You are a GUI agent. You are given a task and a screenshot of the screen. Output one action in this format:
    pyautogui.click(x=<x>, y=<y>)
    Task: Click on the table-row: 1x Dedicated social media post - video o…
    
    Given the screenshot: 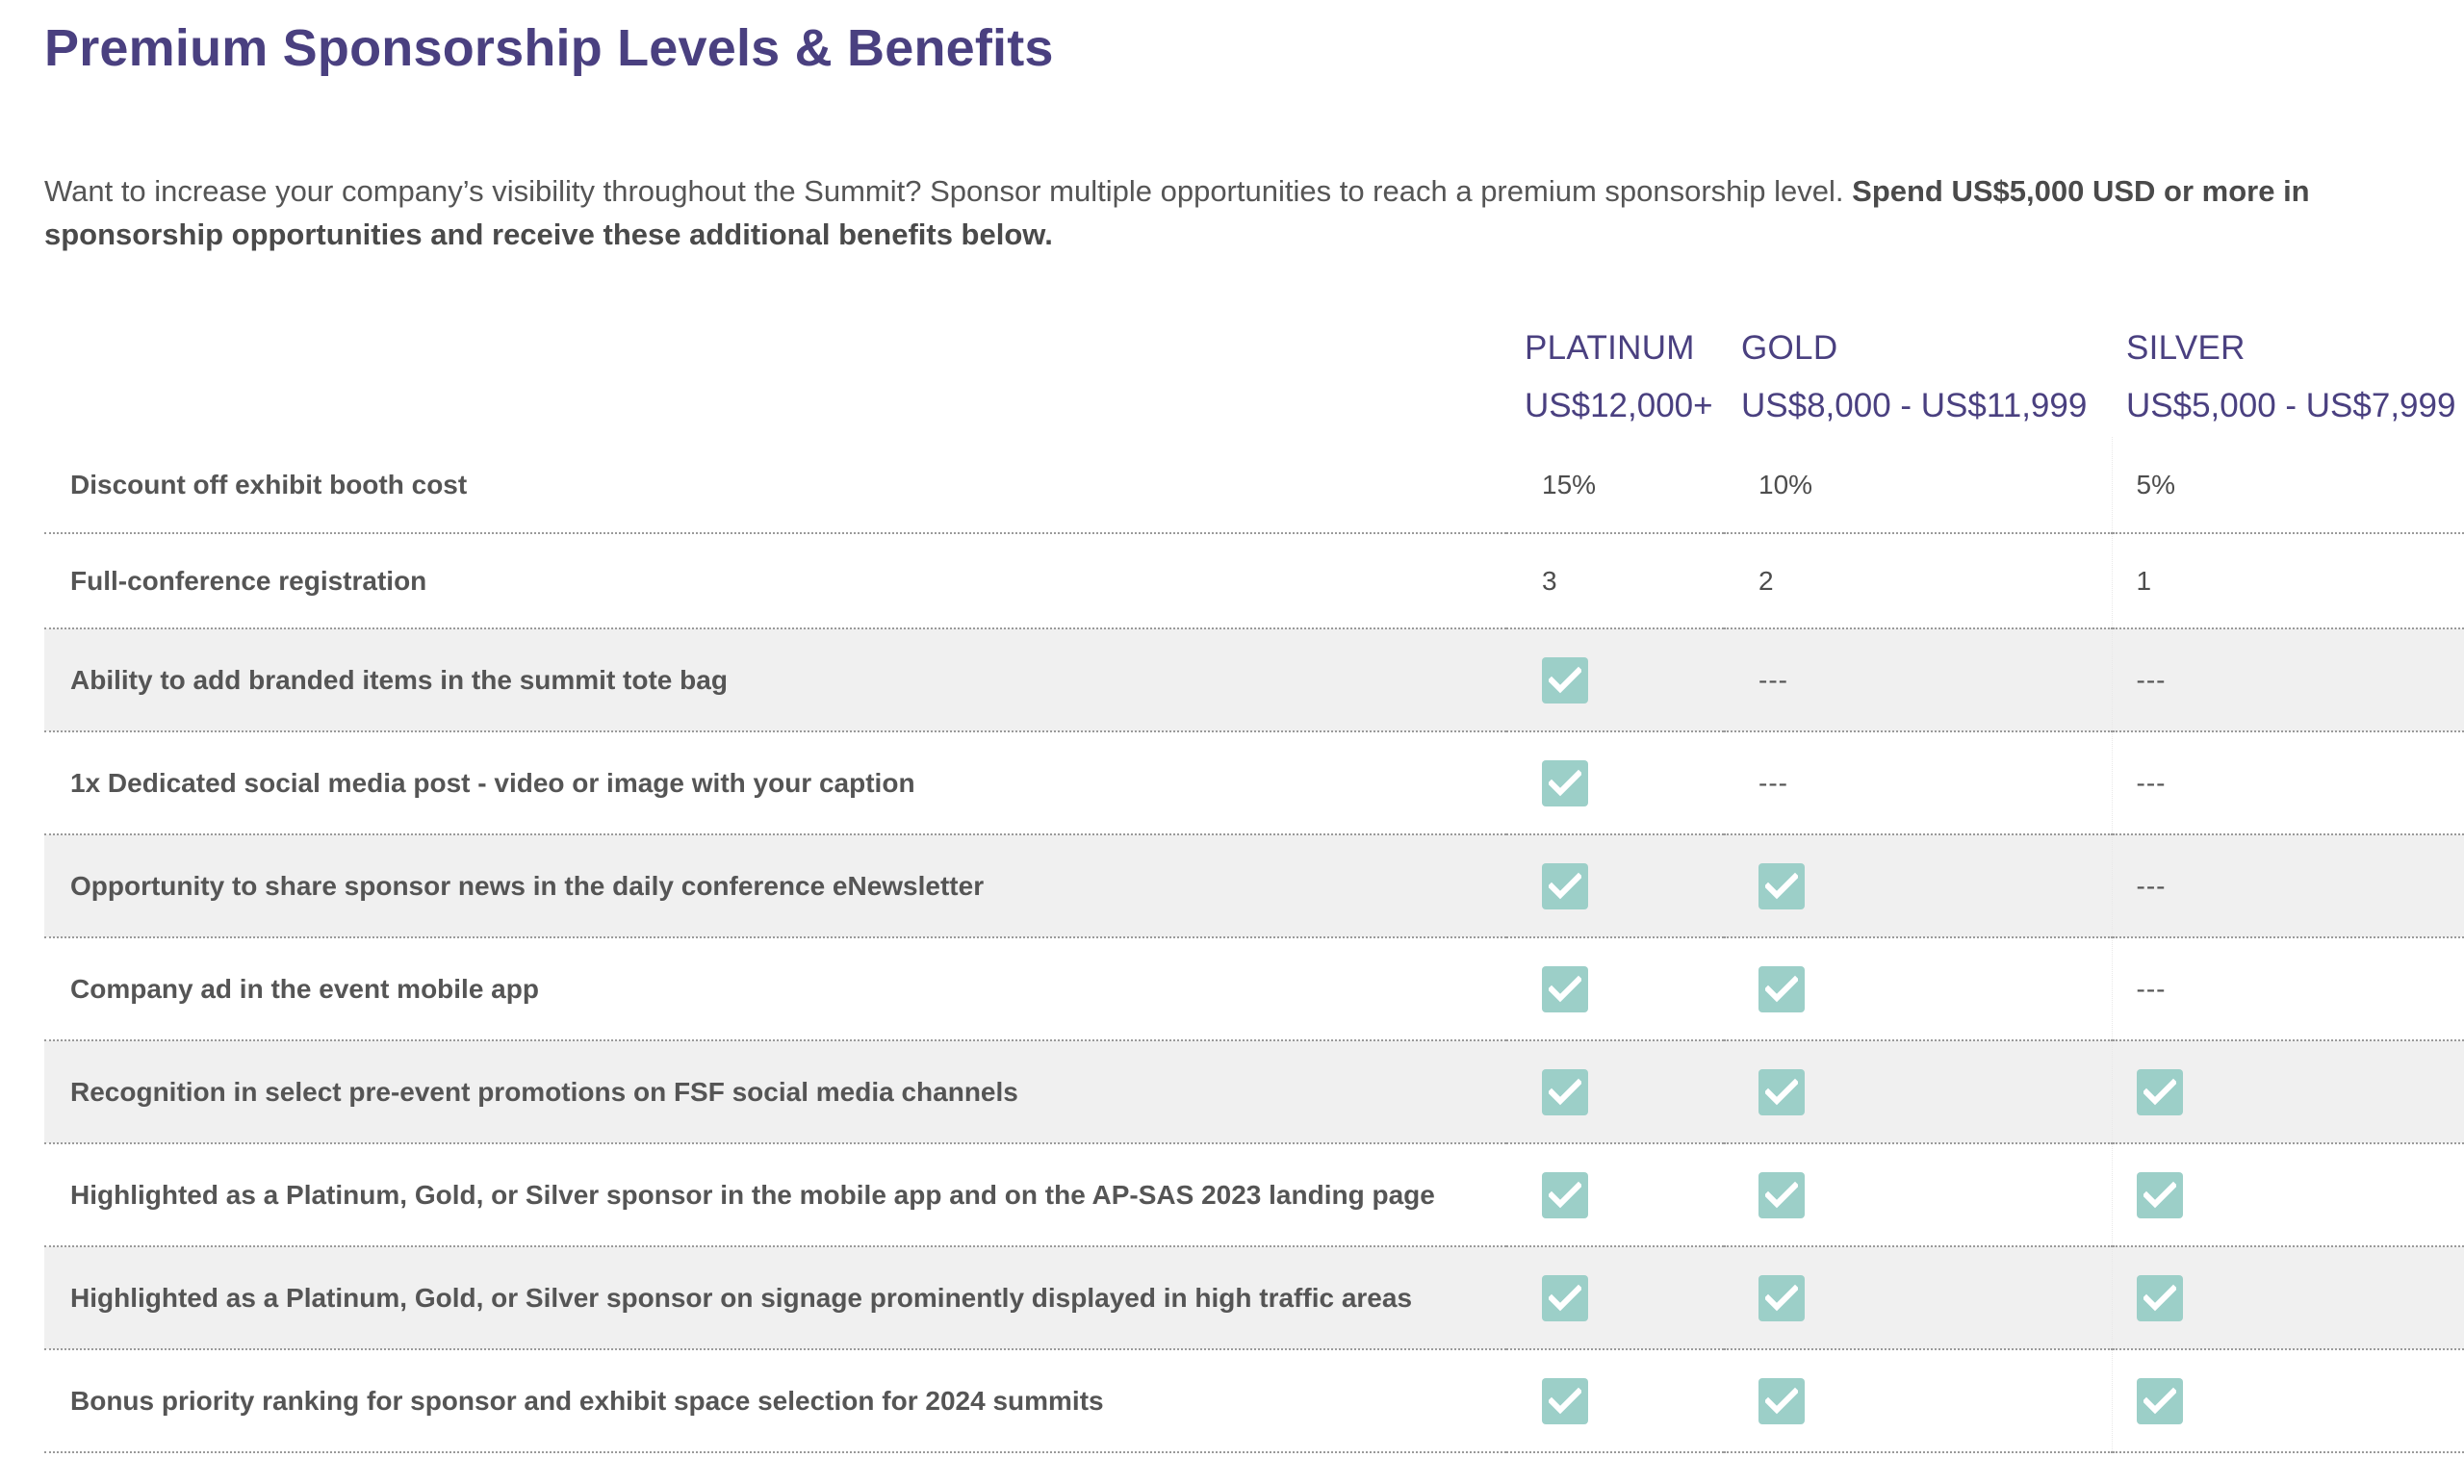 What is the action you would take?
    pyautogui.click(x=1254, y=783)
    